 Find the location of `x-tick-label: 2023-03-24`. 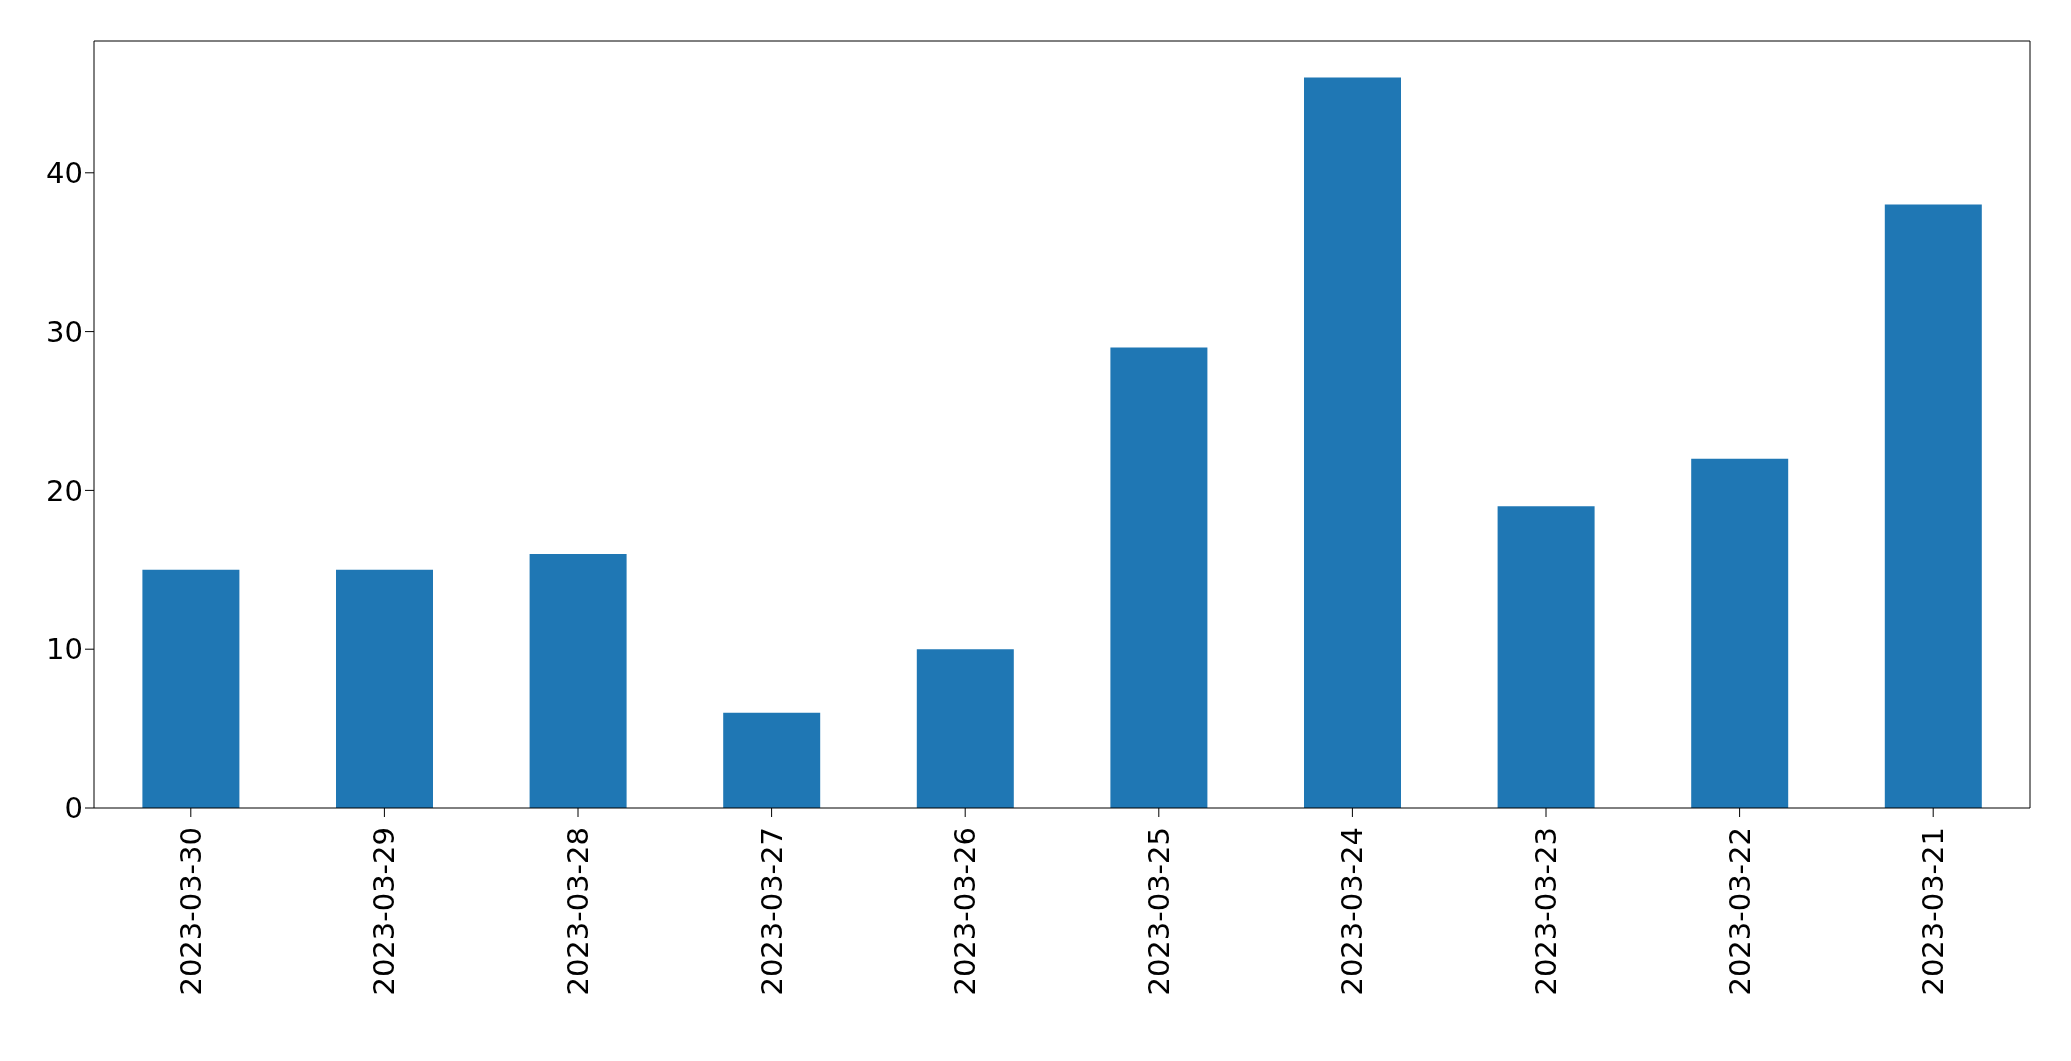

x-tick-label: 2023-03-24 is located at coordinates (1352, 911).